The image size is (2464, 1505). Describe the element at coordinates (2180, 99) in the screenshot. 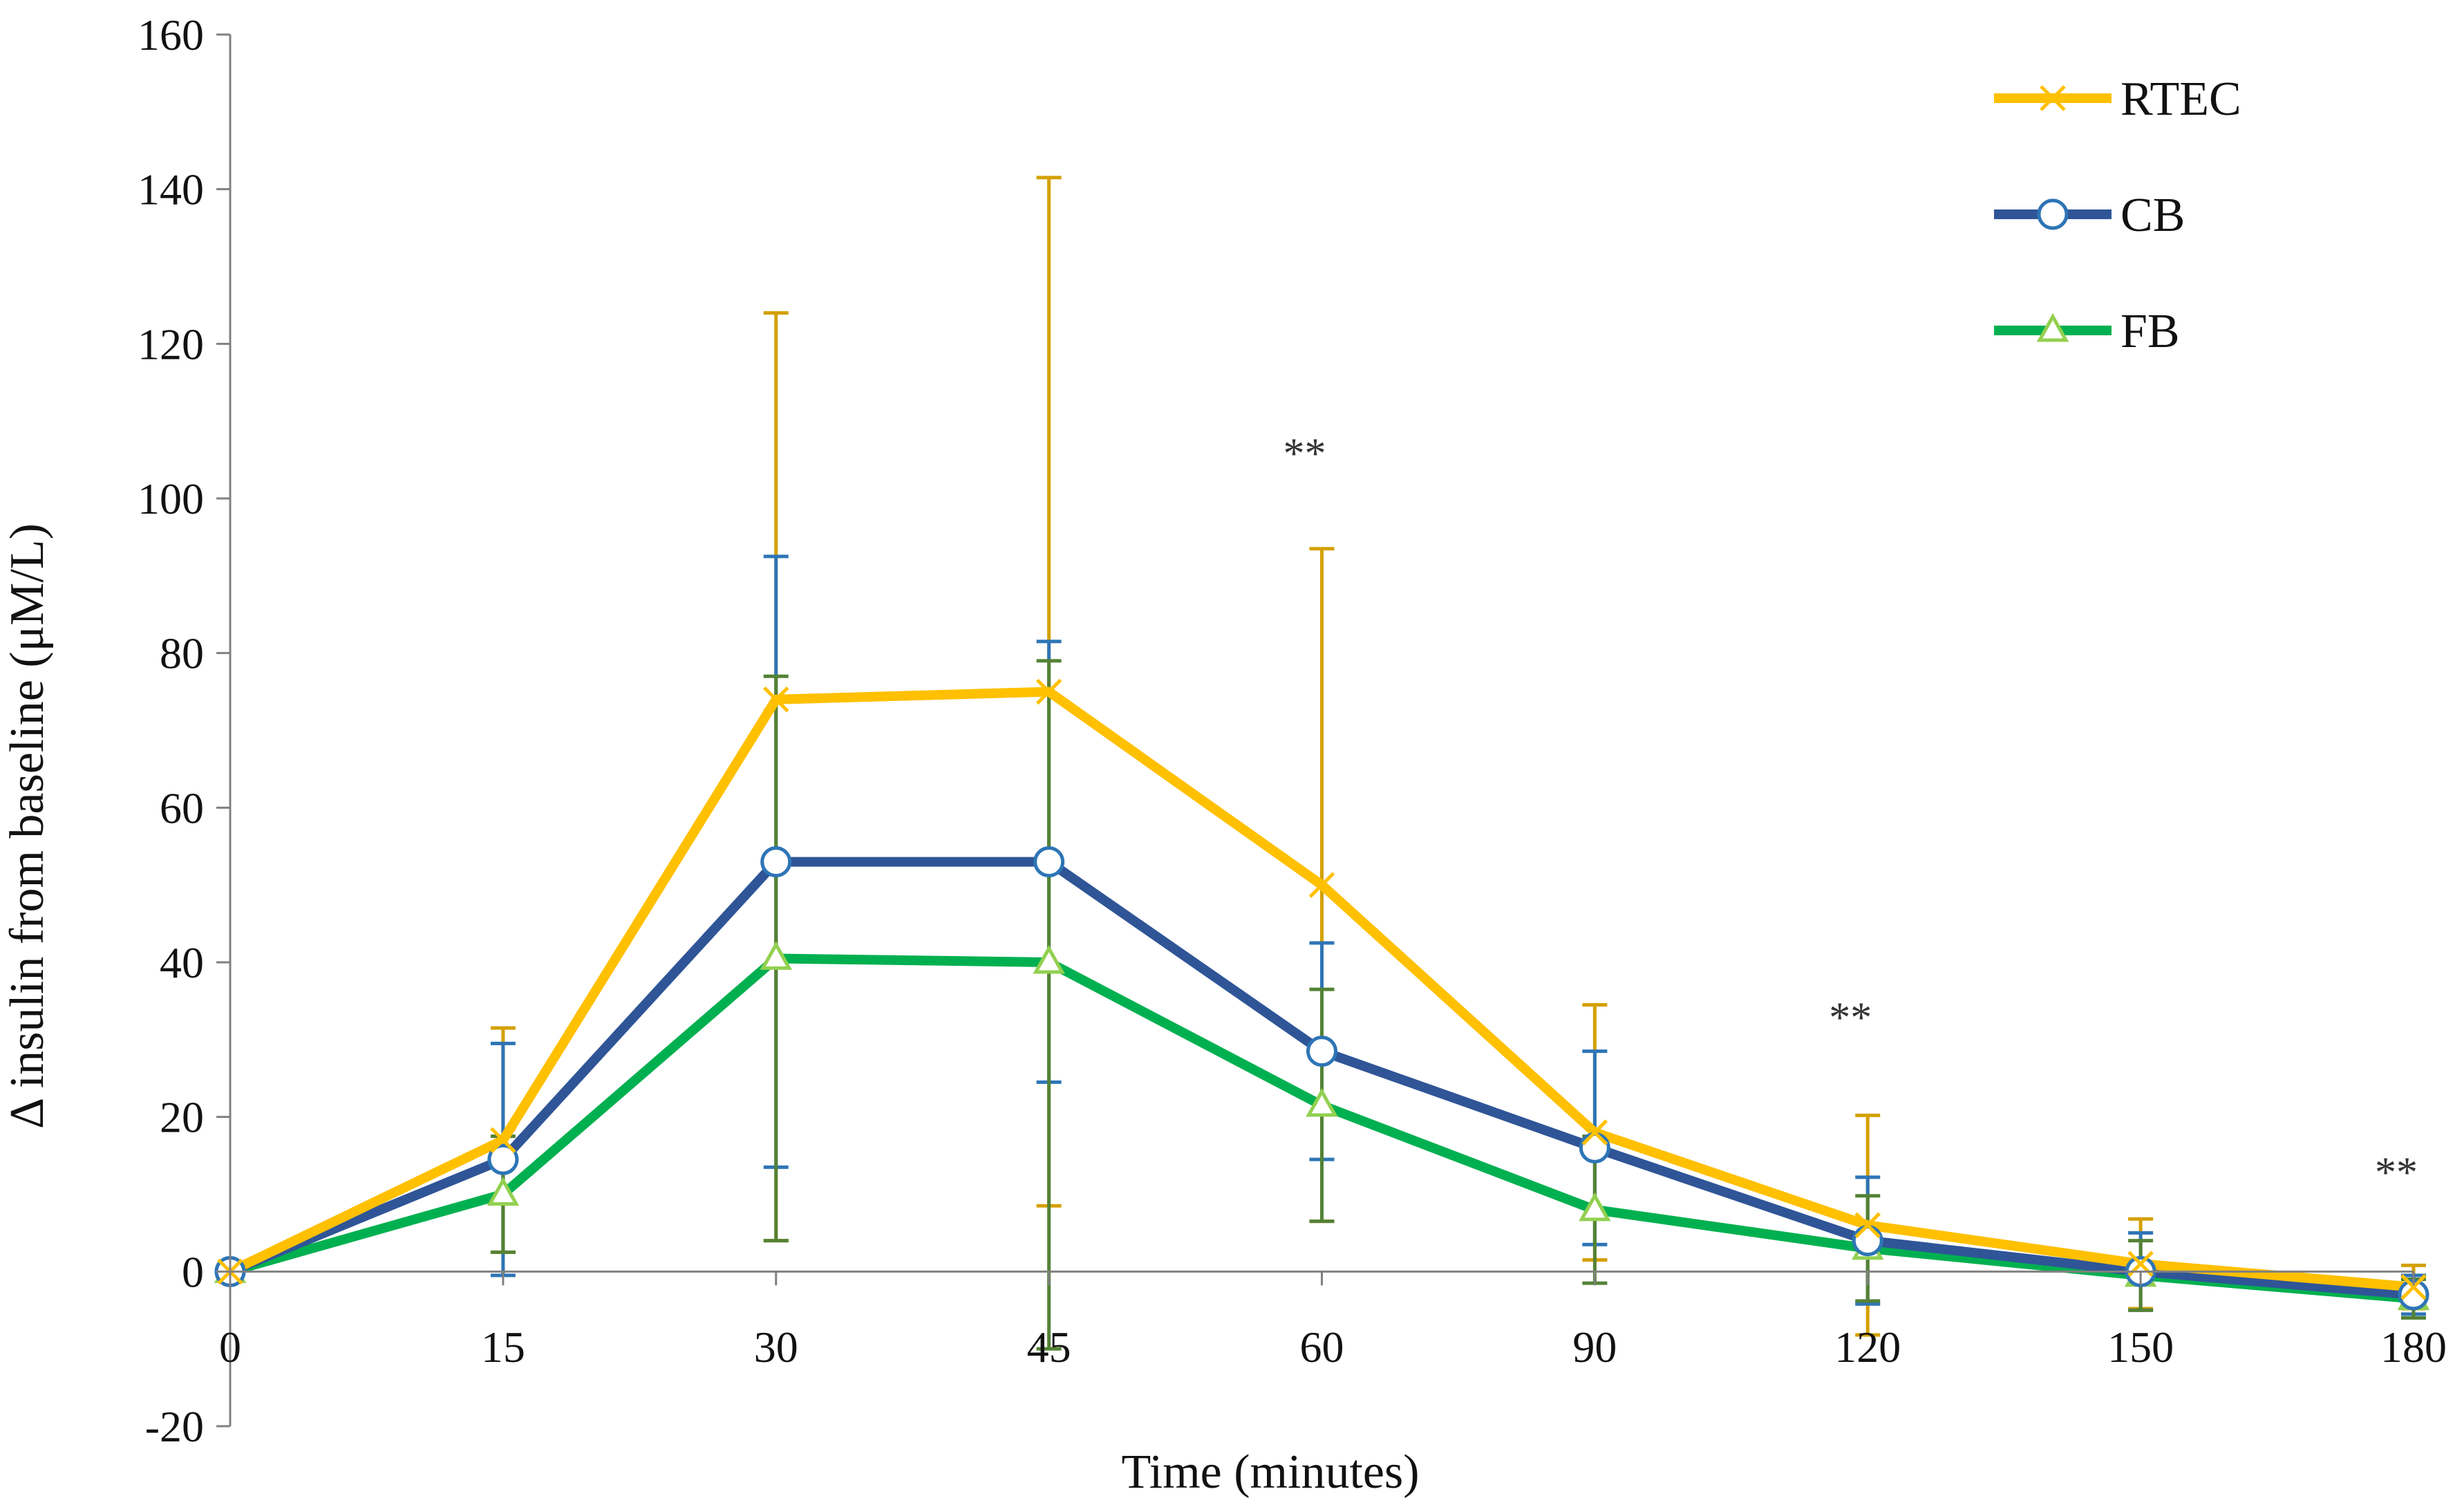

I see `legend-label-rtec: RTEC` at that location.